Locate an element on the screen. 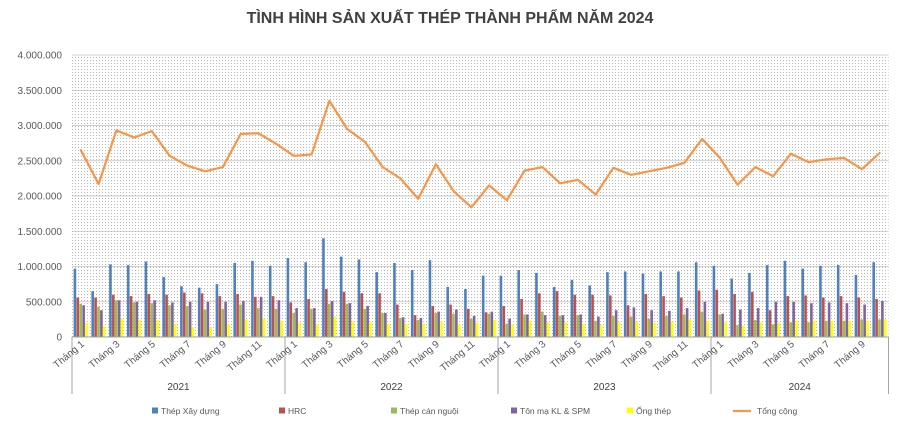 This screenshot has width=900, height=436. y-tick-label: 2.000.000 is located at coordinates (40, 197).